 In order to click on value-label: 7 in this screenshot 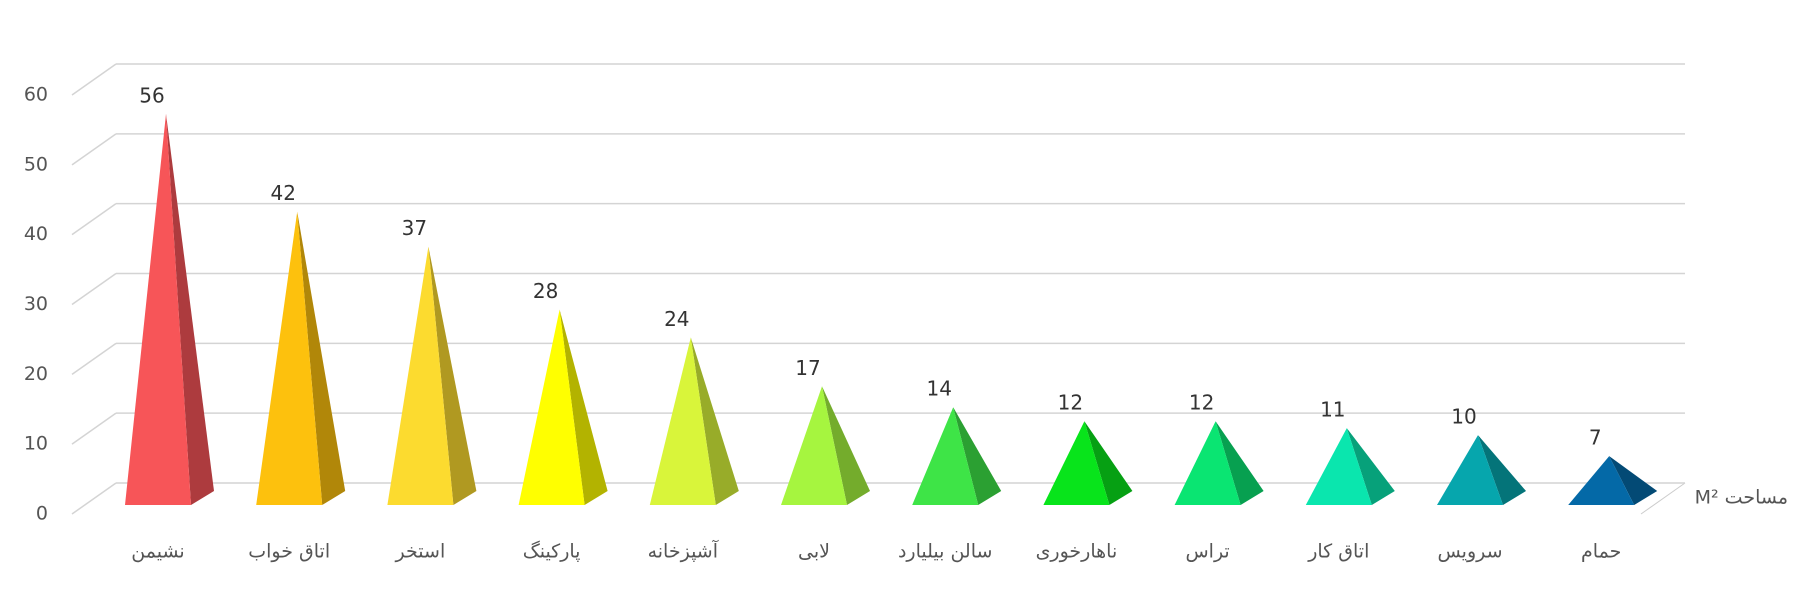, I will do `click(1595, 438)`.